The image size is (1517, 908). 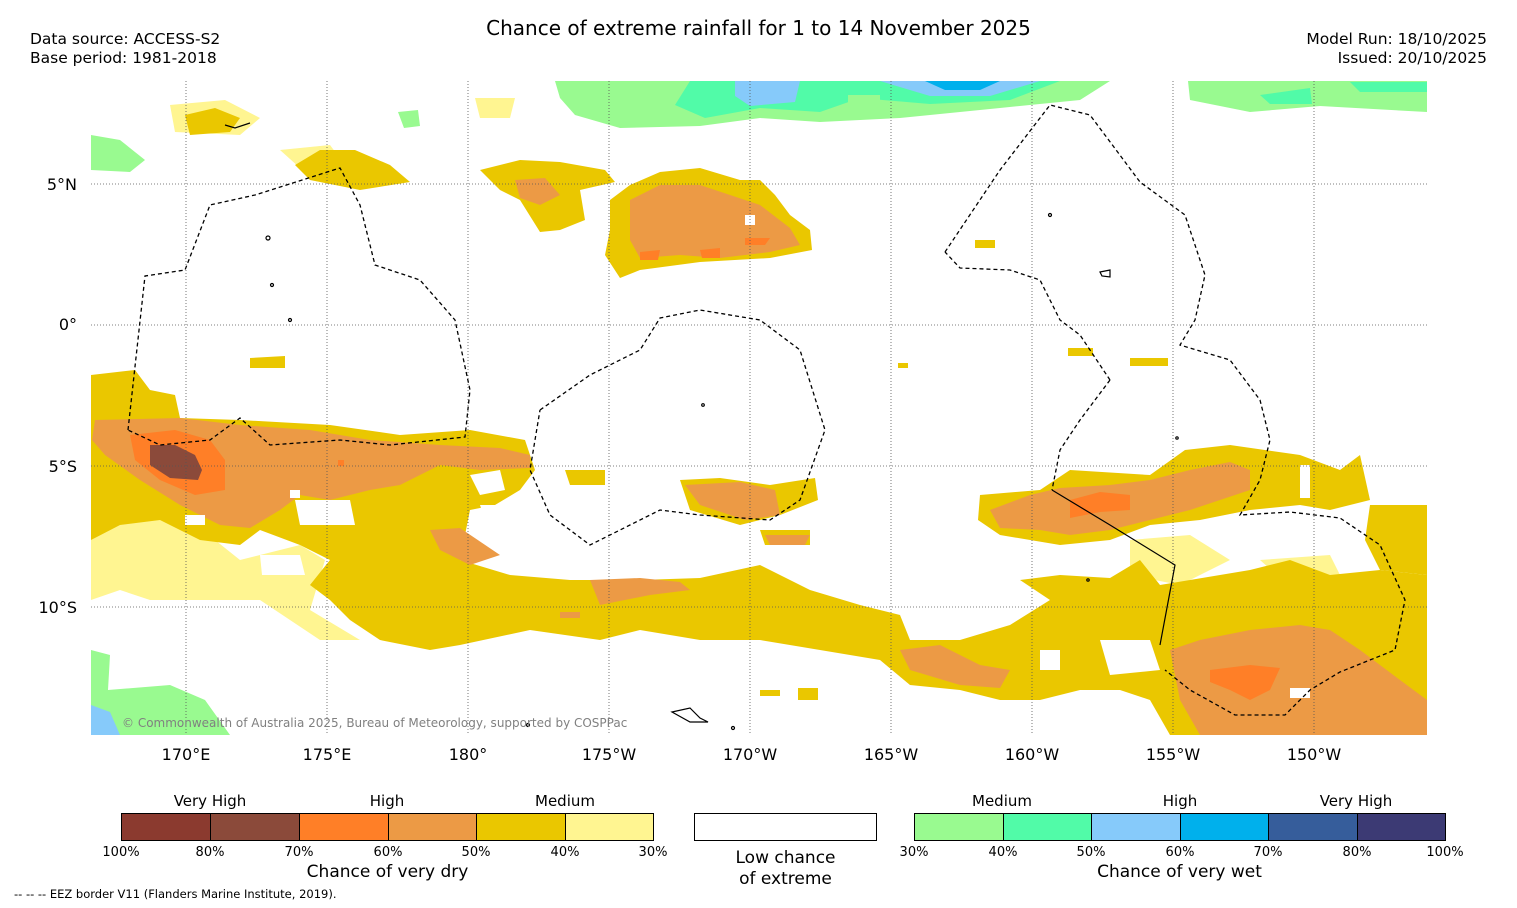 What do you see at coordinates (105, 720) in the screenshot?
I see `wet-region-southwest-high` at bounding box center [105, 720].